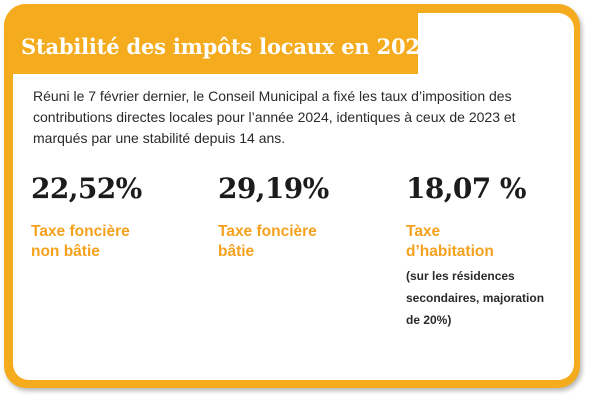 Image resolution: width=592 pixels, height=404 pixels. I want to click on stat-label: Taxe foncière non bâtie, so click(116, 242).